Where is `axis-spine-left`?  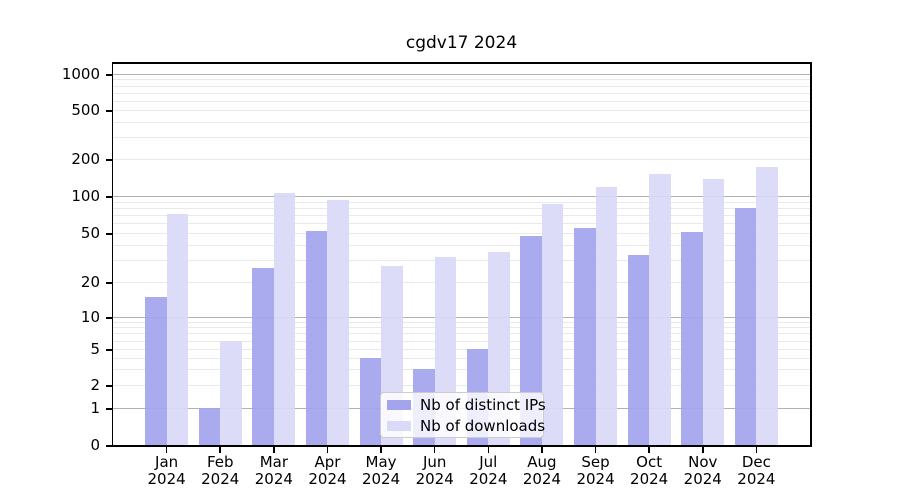 axis-spine-left is located at coordinates (112, 254).